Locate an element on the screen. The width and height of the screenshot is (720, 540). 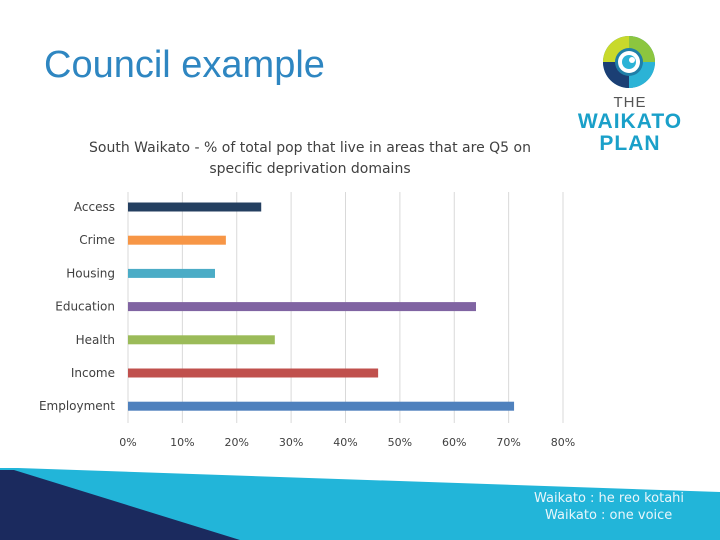
category-label: Crime is located at coordinates (97, 240).